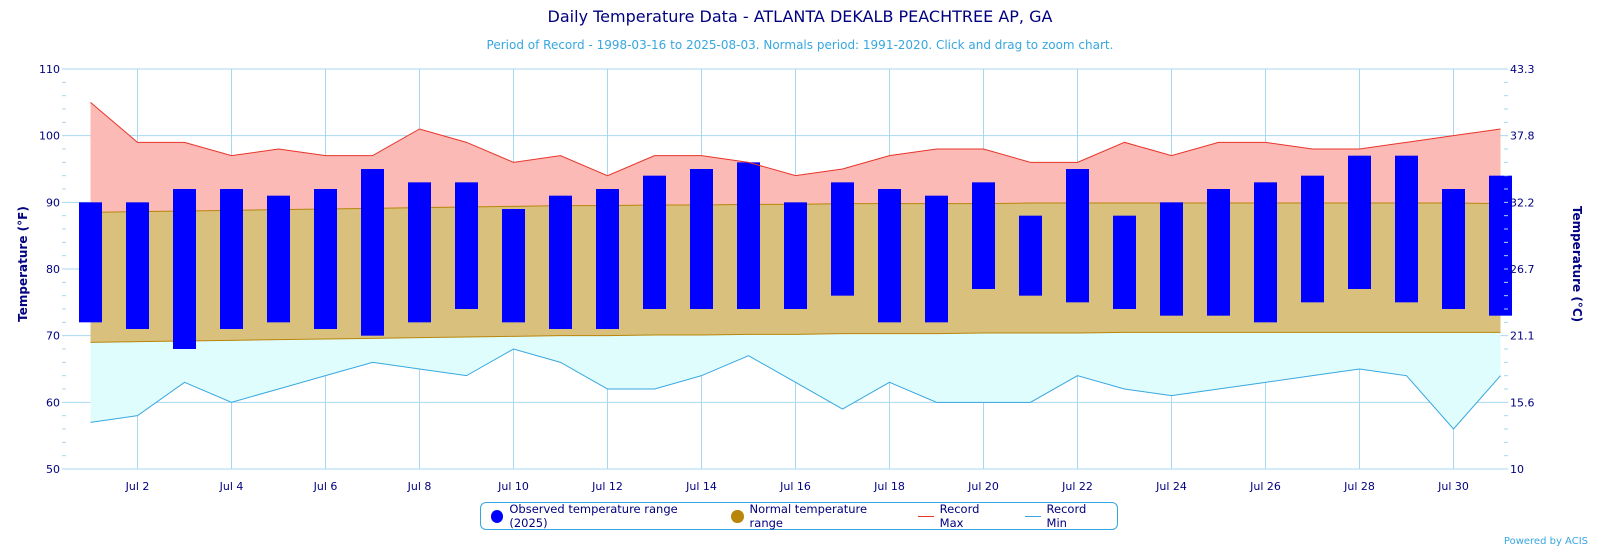 This screenshot has width=1600, height=552. Describe the element at coordinates (231, 486) in the screenshot. I see `x-tick-label: Jul 4` at that location.